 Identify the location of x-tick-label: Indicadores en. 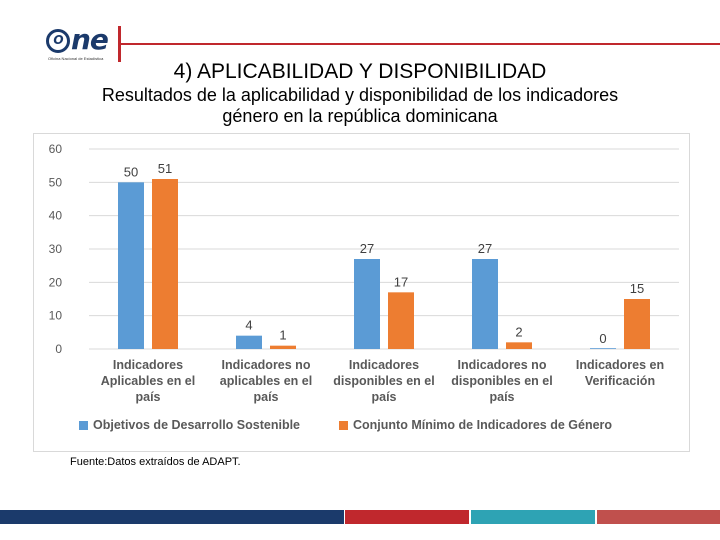
(620, 365).